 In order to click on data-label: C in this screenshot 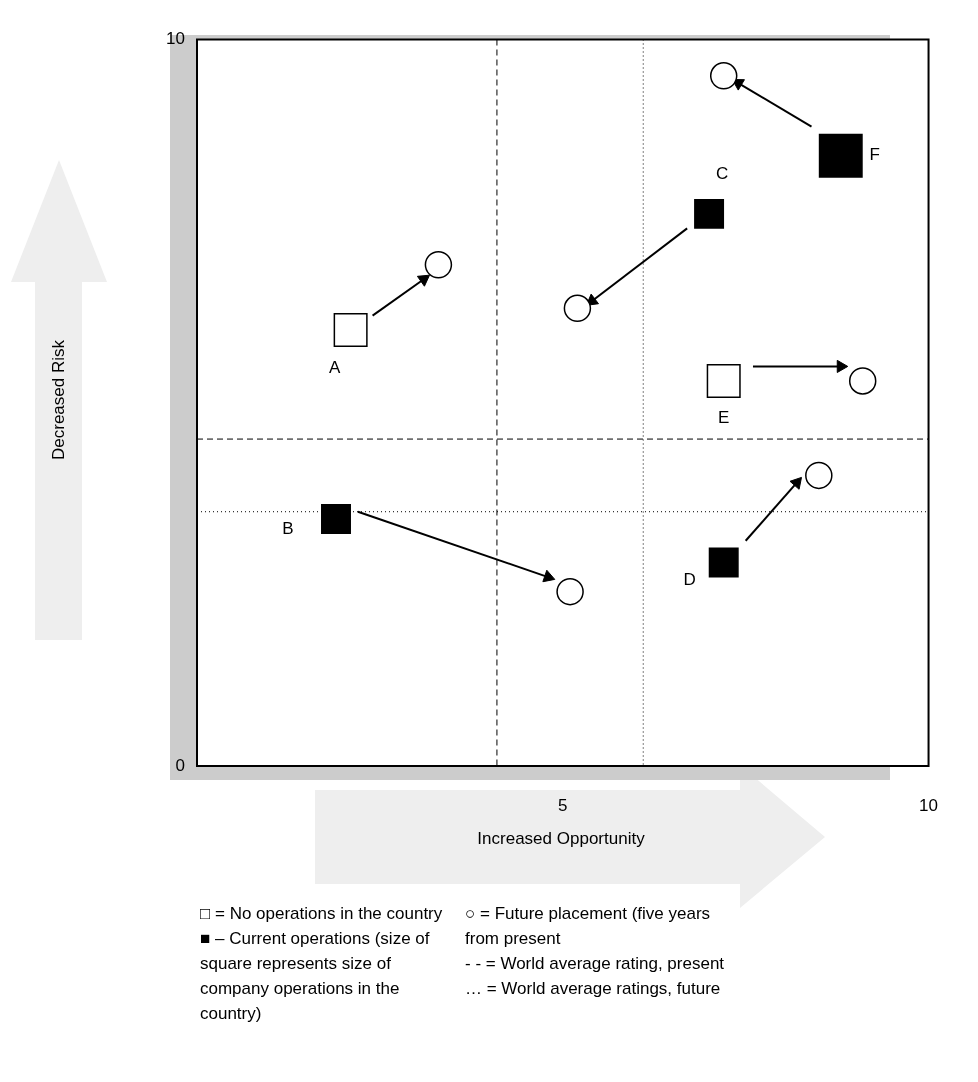, I will do `click(722, 173)`.